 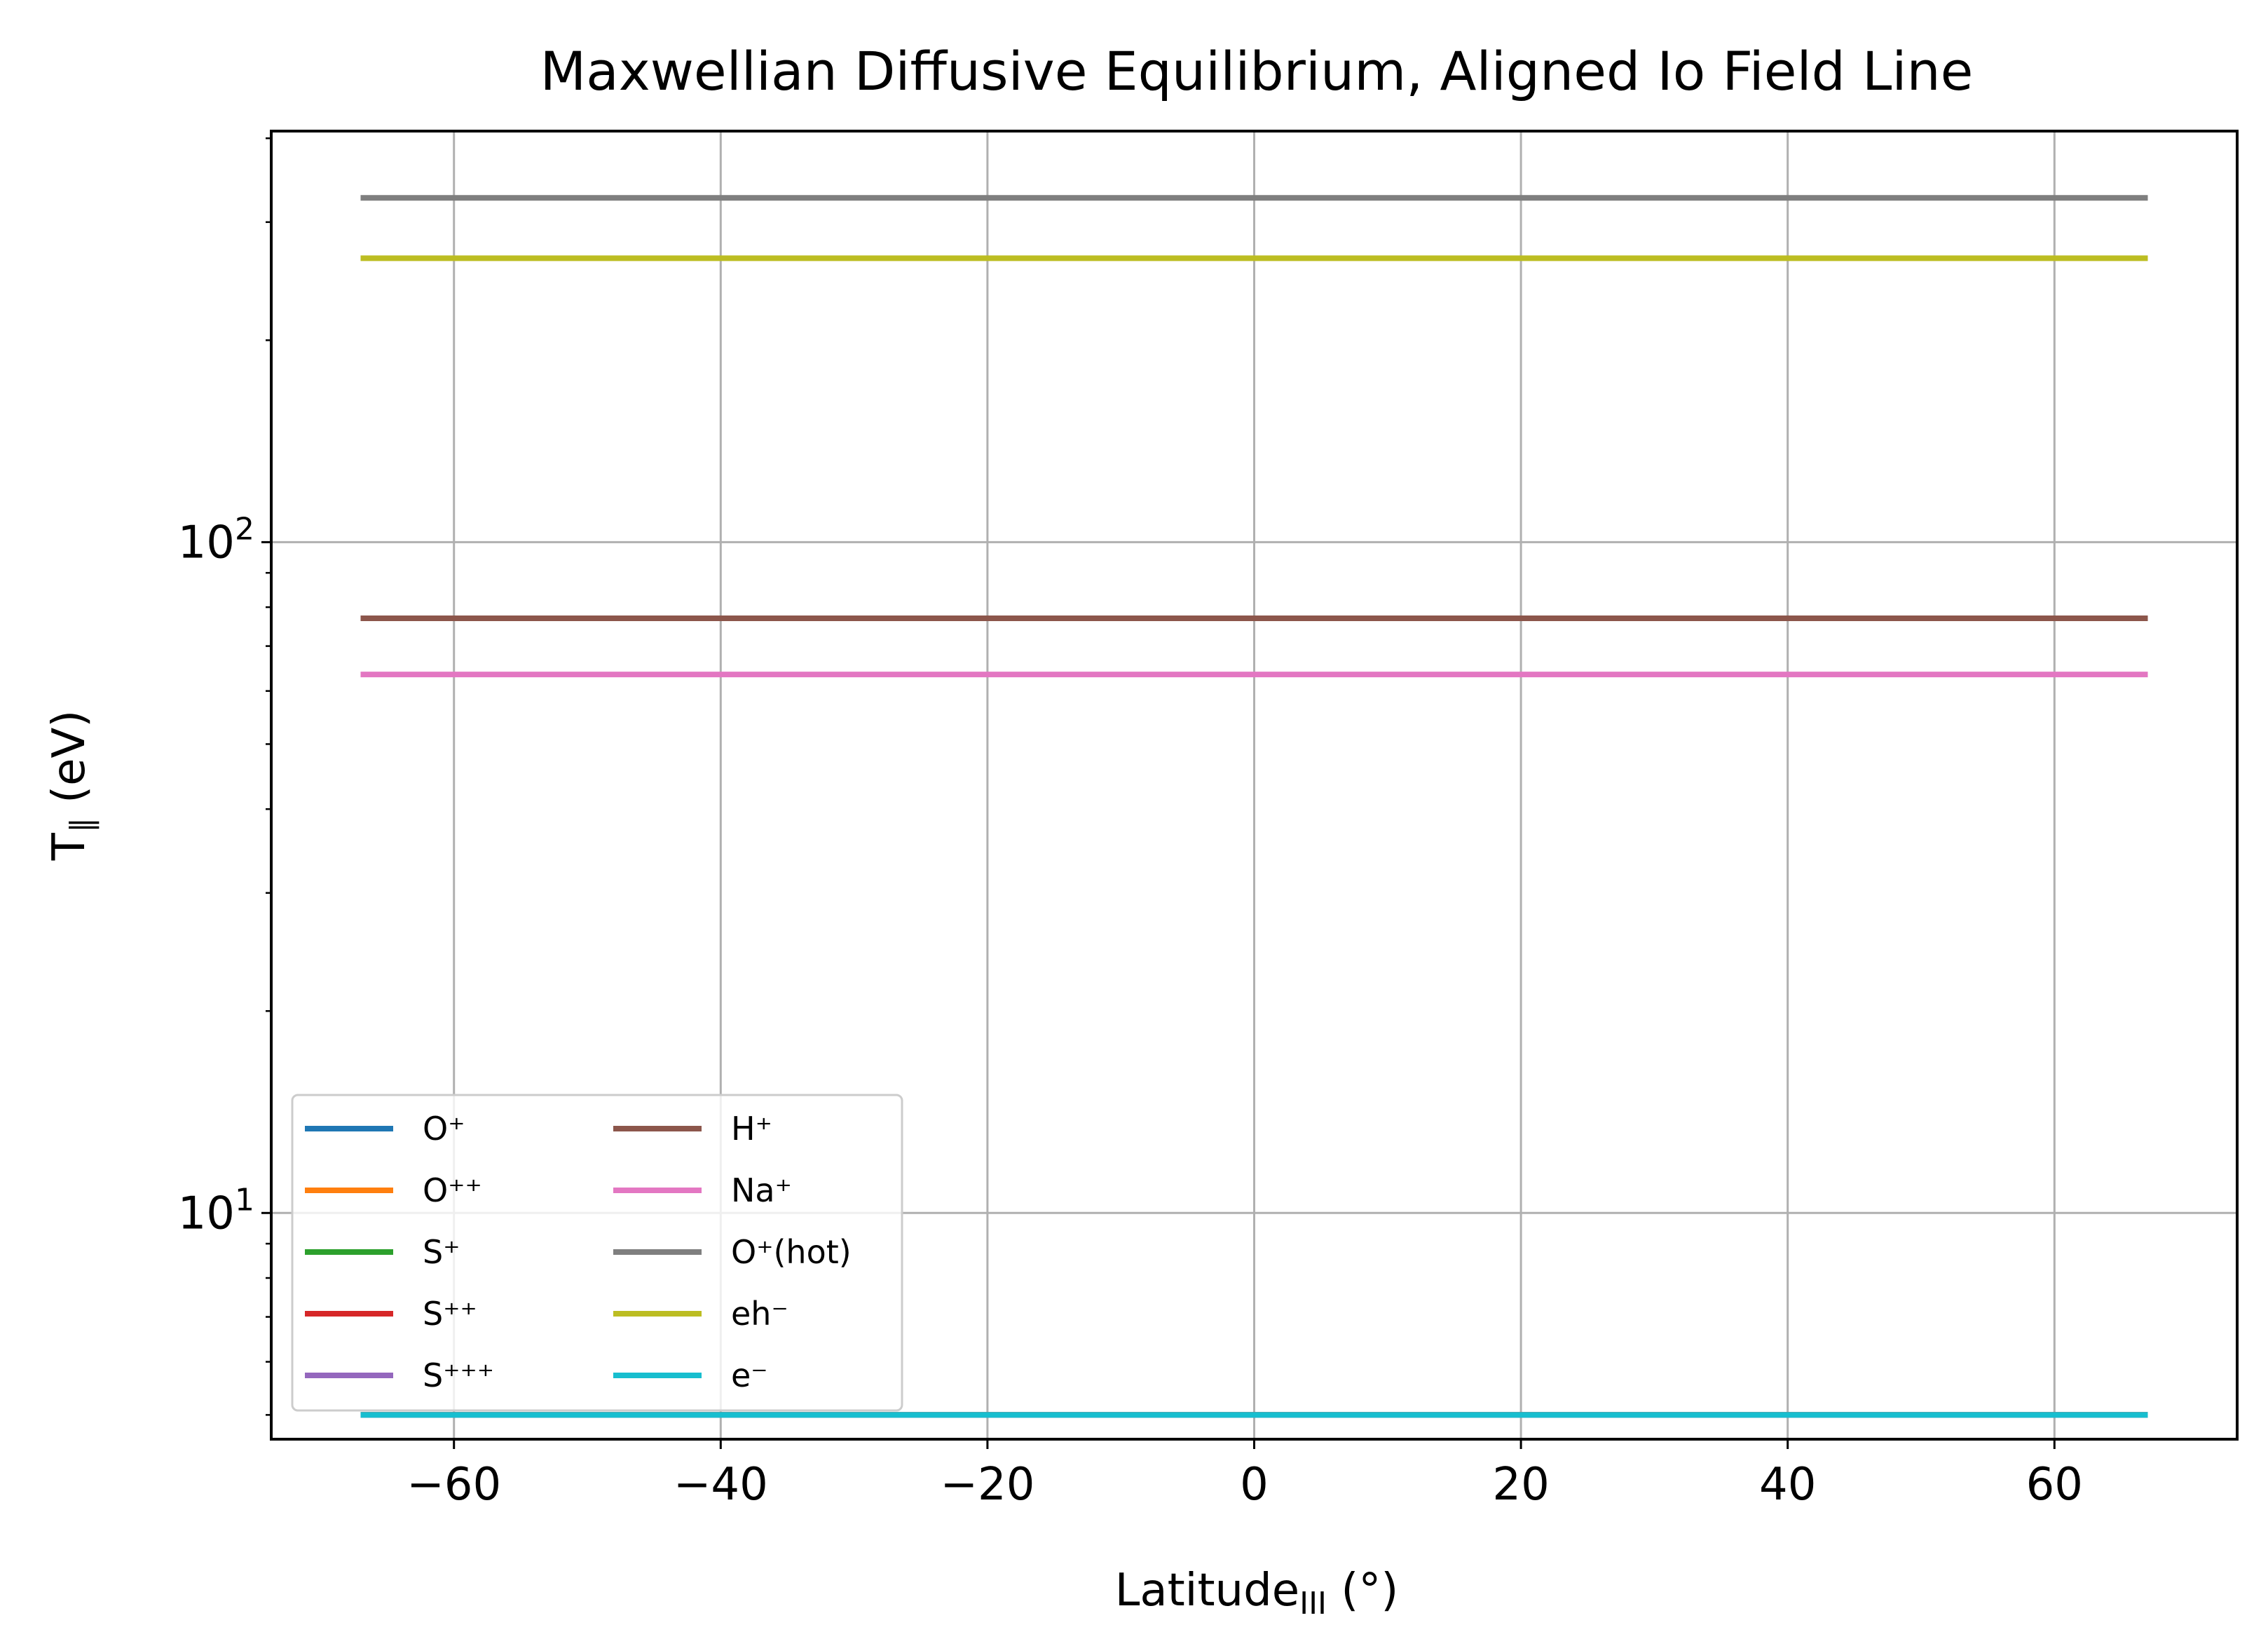 I want to click on legend-label: S⁺⁺, so click(x=450, y=1314).